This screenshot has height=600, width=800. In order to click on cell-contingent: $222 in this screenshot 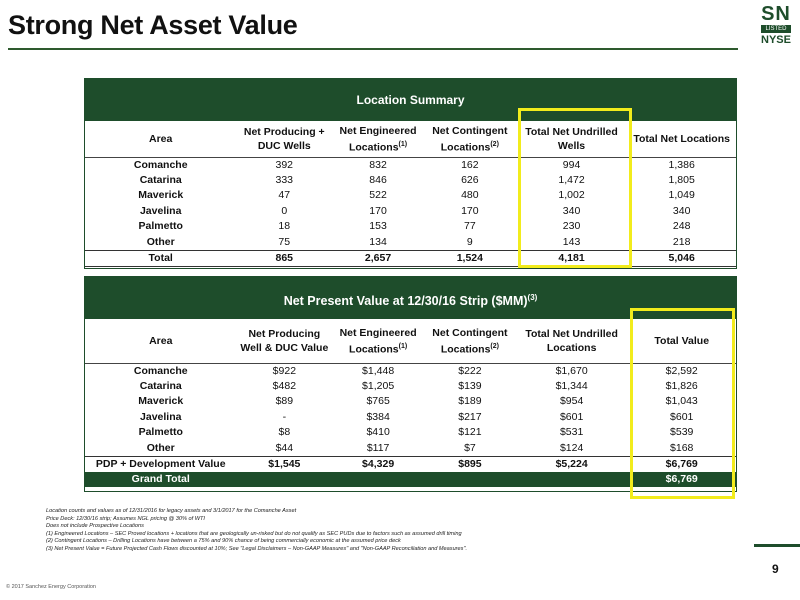, I will do `click(470, 370)`.